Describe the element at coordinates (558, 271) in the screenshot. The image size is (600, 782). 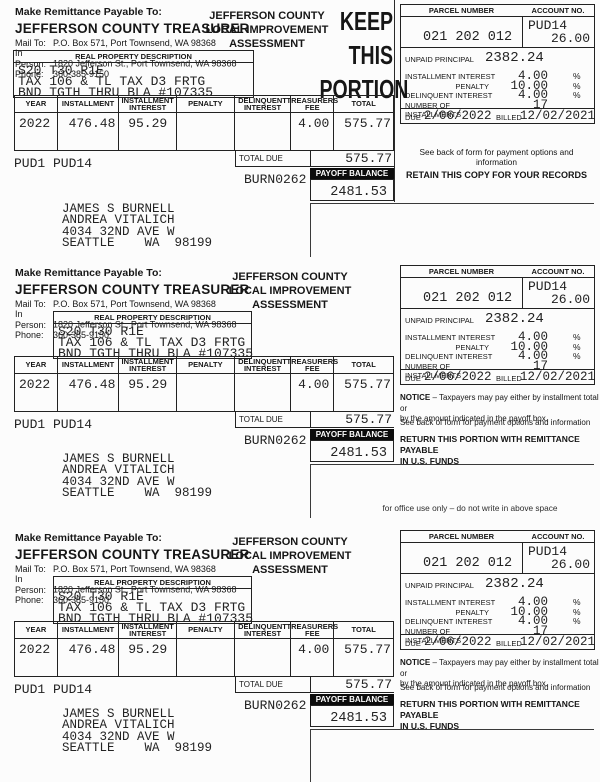
I see `account-no-label: ACCOUNT NO.` at that location.